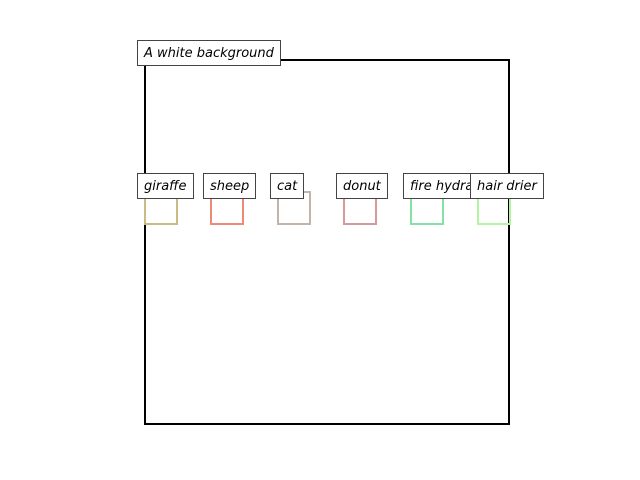 The image size is (640, 480). Describe the element at coordinates (230, 186) in the screenshot. I see `object-label-sheep: sheep` at that location.